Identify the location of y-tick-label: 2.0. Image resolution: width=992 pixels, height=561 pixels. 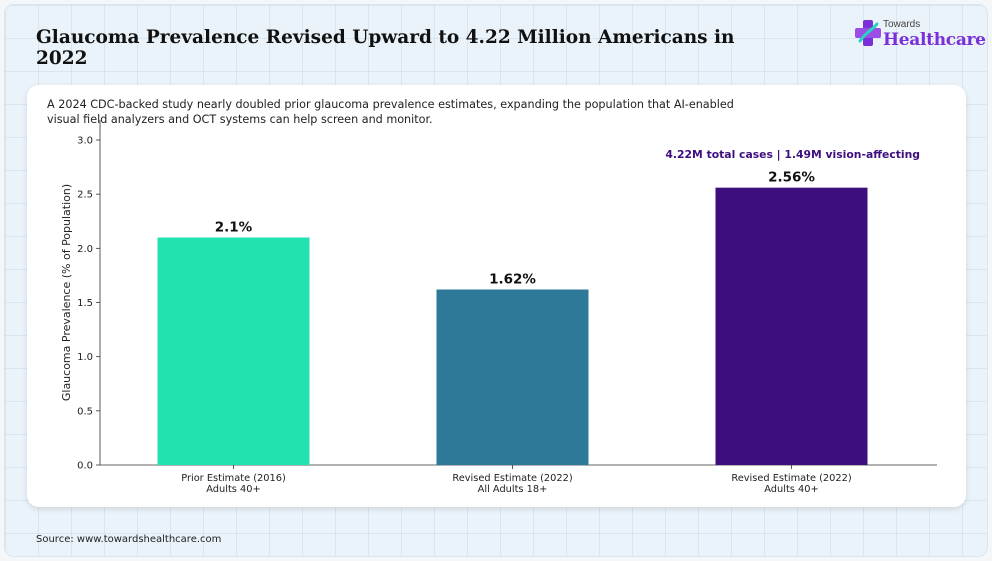
(85, 249).